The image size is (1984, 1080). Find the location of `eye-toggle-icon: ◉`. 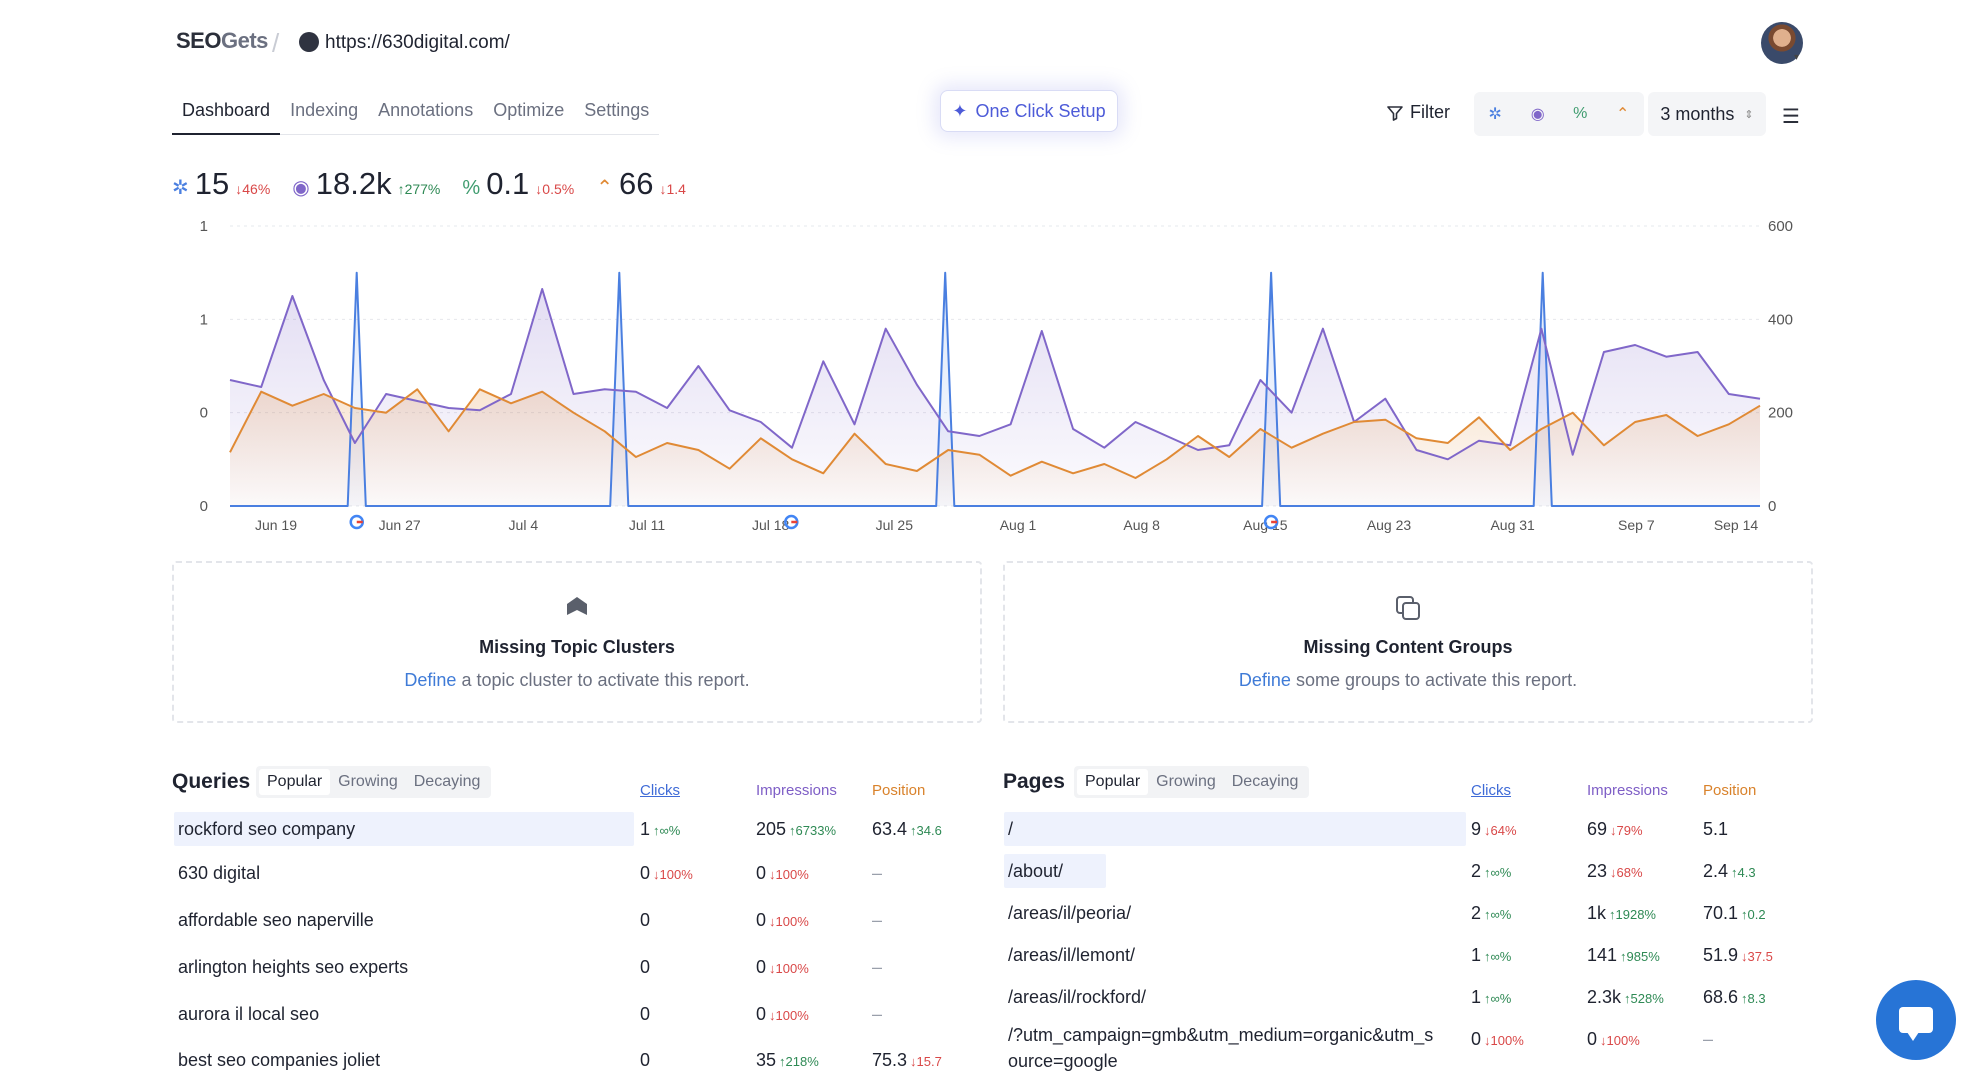

eye-toggle-icon: ◉ is located at coordinates (1537, 114).